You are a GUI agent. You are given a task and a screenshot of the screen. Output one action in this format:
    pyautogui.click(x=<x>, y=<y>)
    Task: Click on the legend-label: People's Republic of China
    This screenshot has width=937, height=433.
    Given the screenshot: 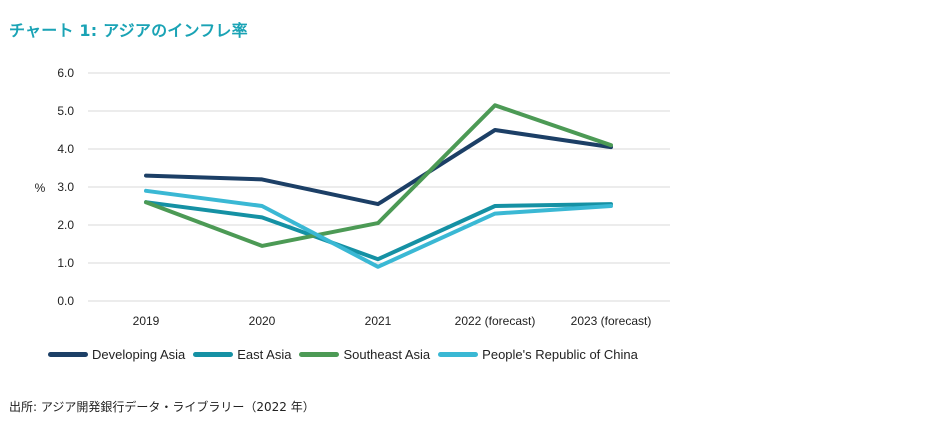 What is the action you would take?
    pyautogui.click(x=560, y=354)
    